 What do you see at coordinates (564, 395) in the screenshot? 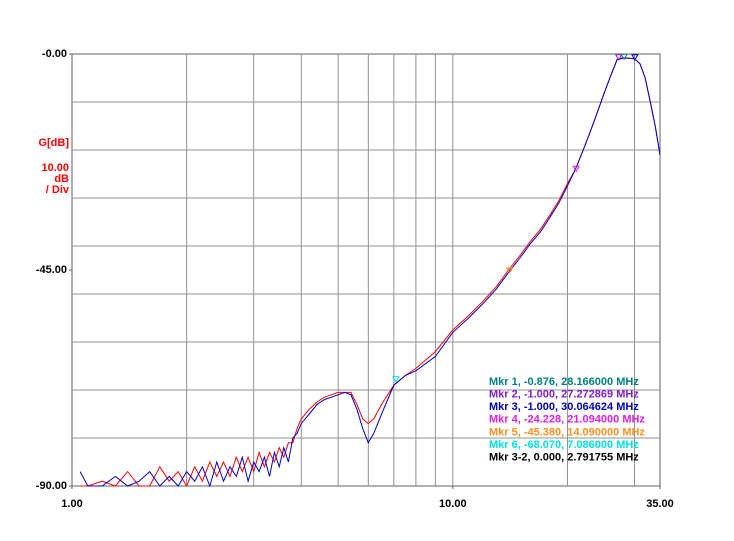
I see `marker-readout: Mkr 2, -1.000, 27.272869 MHz` at bounding box center [564, 395].